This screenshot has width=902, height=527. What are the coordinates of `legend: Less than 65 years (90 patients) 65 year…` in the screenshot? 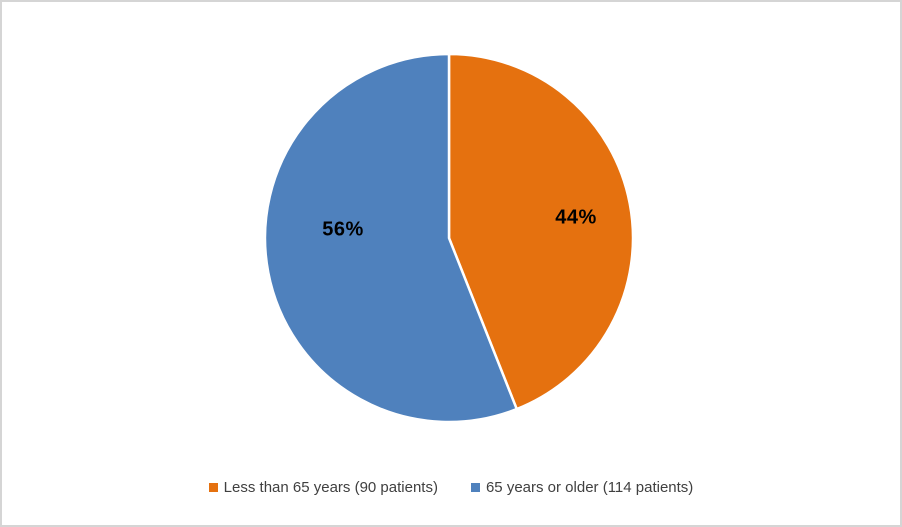 It's located at (451, 487).